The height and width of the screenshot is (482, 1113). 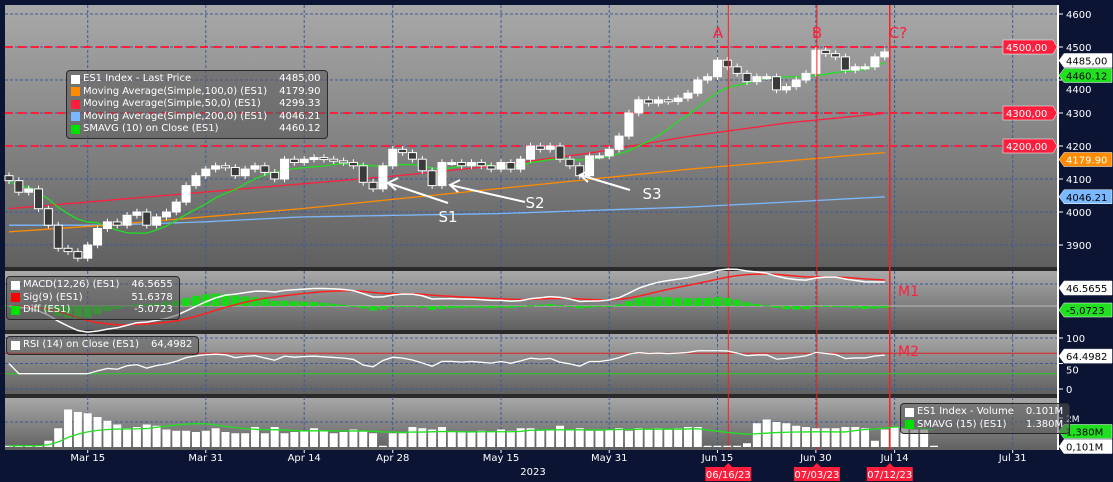 I want to click on y-tick-label: 4600, so click(x=1078, y=15).